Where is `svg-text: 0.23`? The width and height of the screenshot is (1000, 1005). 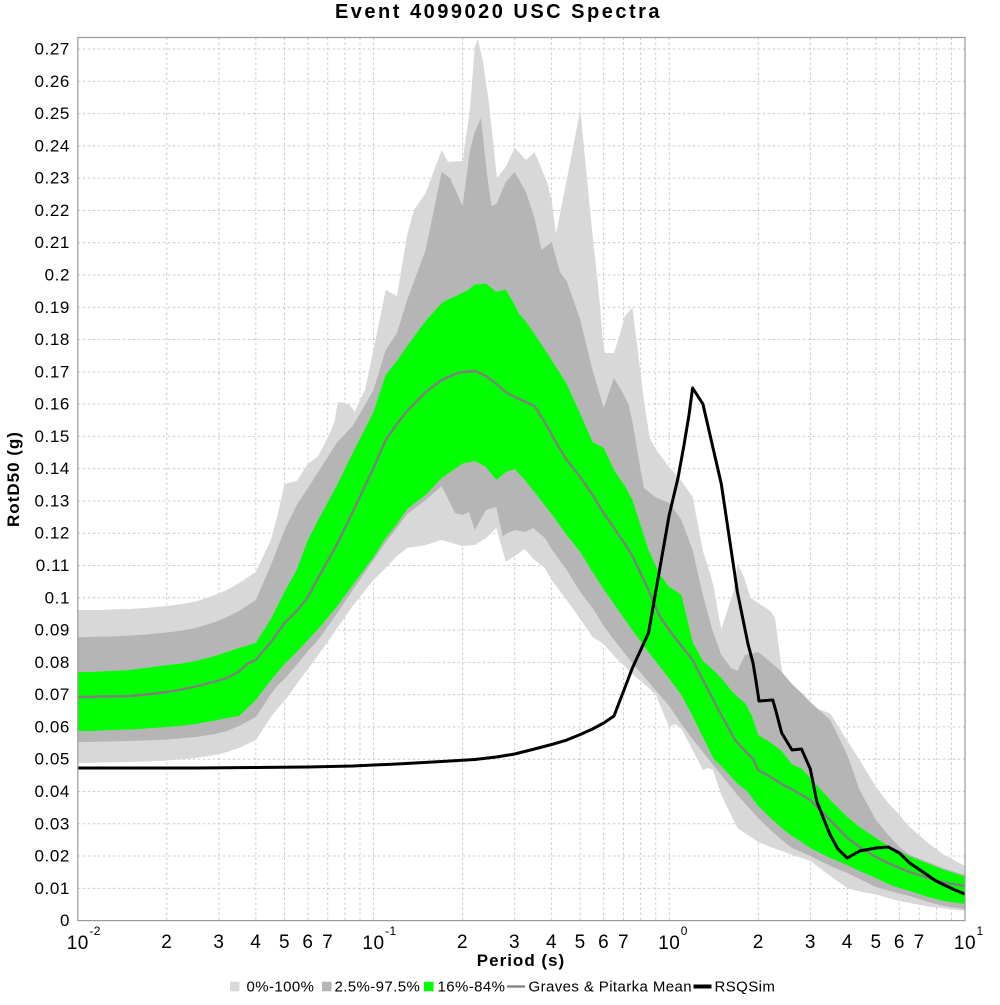 svg-text: 0.23 is located at coordinates (53, 178).